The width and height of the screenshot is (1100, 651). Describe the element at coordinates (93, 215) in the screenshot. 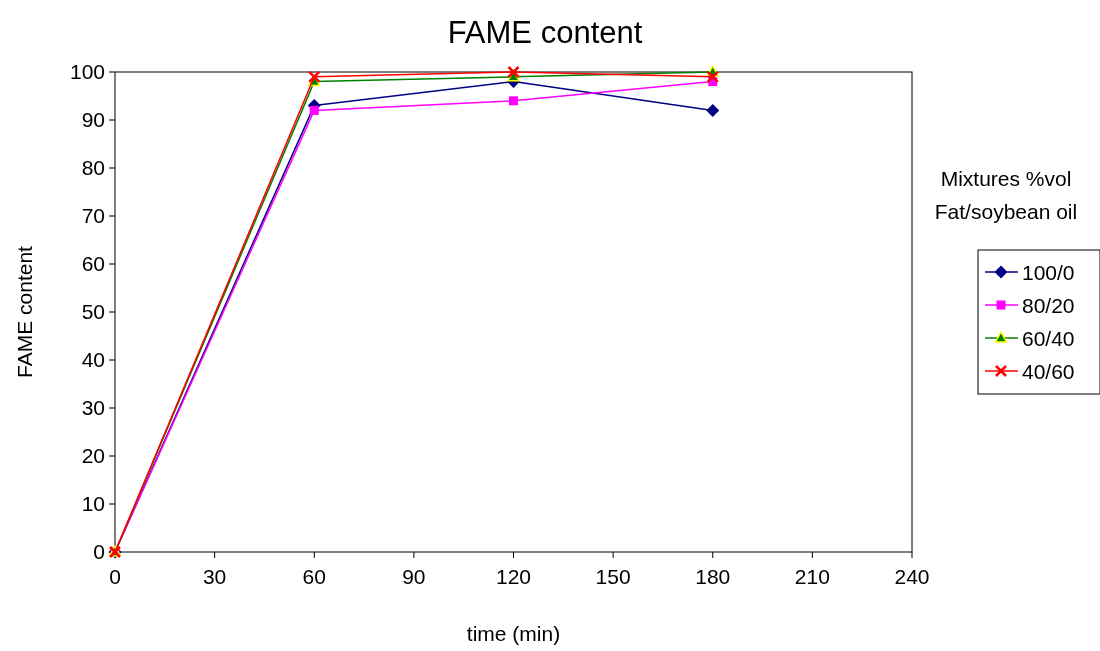

I see `y-tick-label: 70` at that location.